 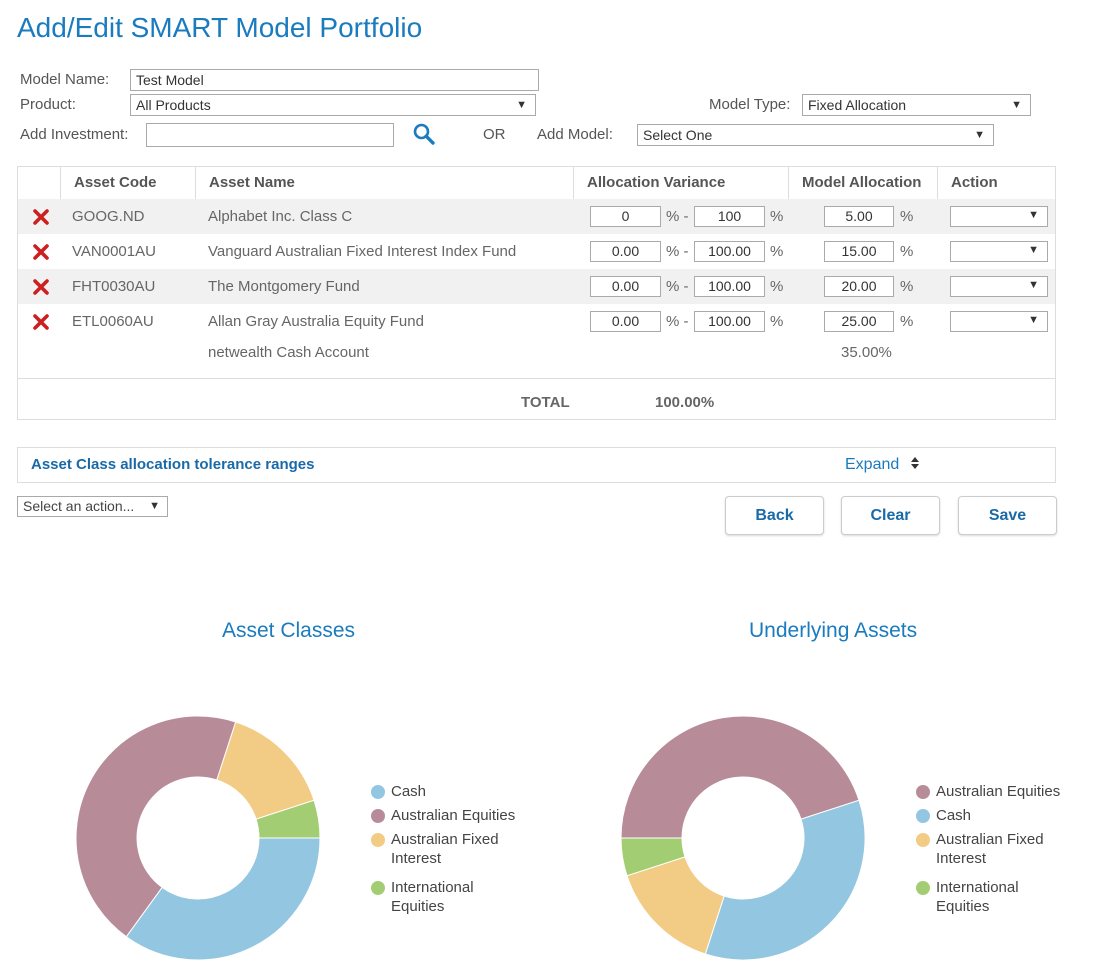 What do you see at coordinates (872, 464) in the screenshot?
I see `expand-label: Expand` at bounding box center [872, 464].